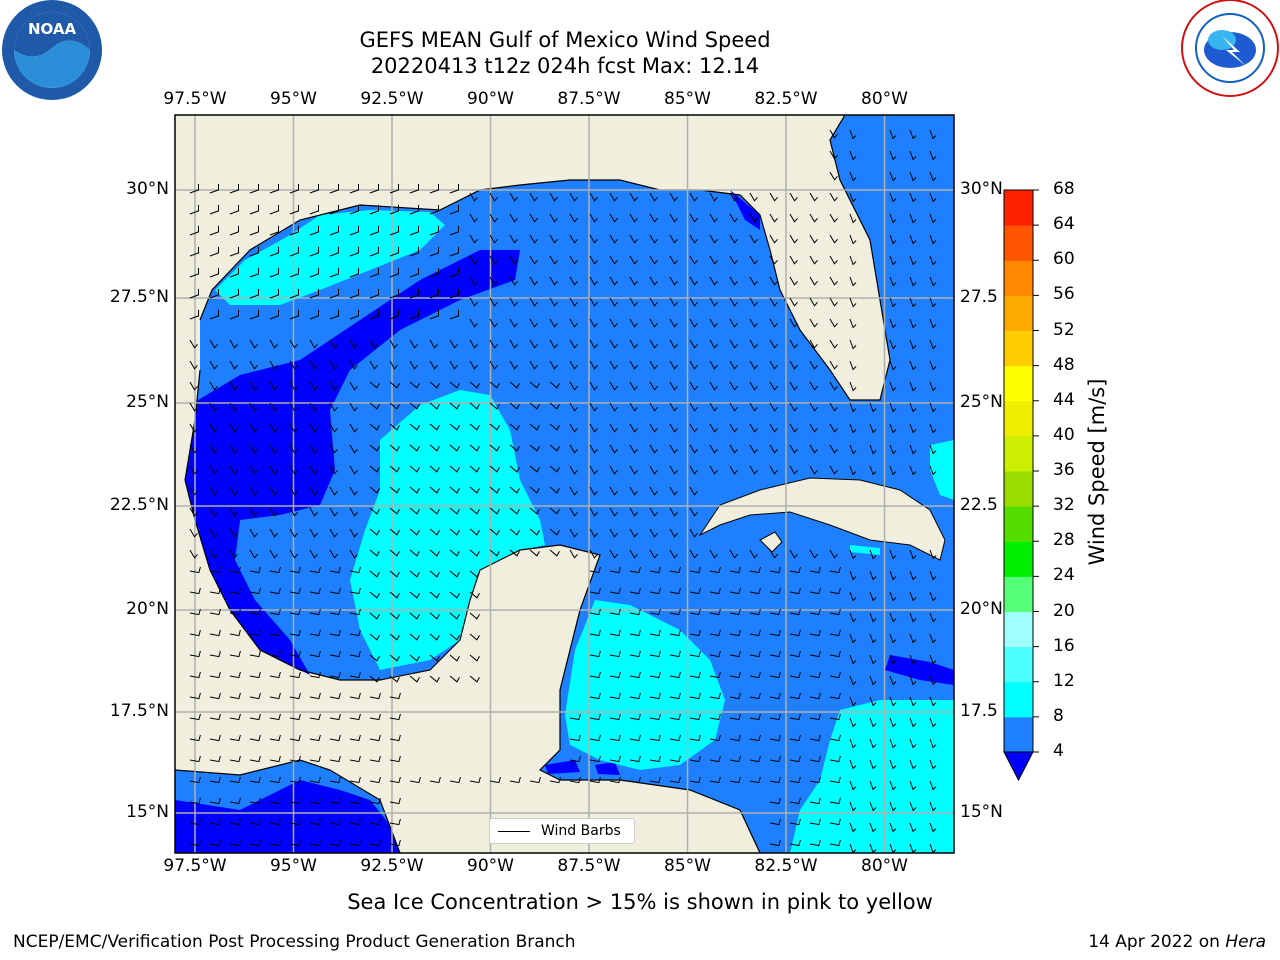 Image resolution: width=1280 pixels, height=960 pixels. Describe the element at coordinates (1064, 434) in the screenshot. I see `colorbar-tick-label: 40` at that location.